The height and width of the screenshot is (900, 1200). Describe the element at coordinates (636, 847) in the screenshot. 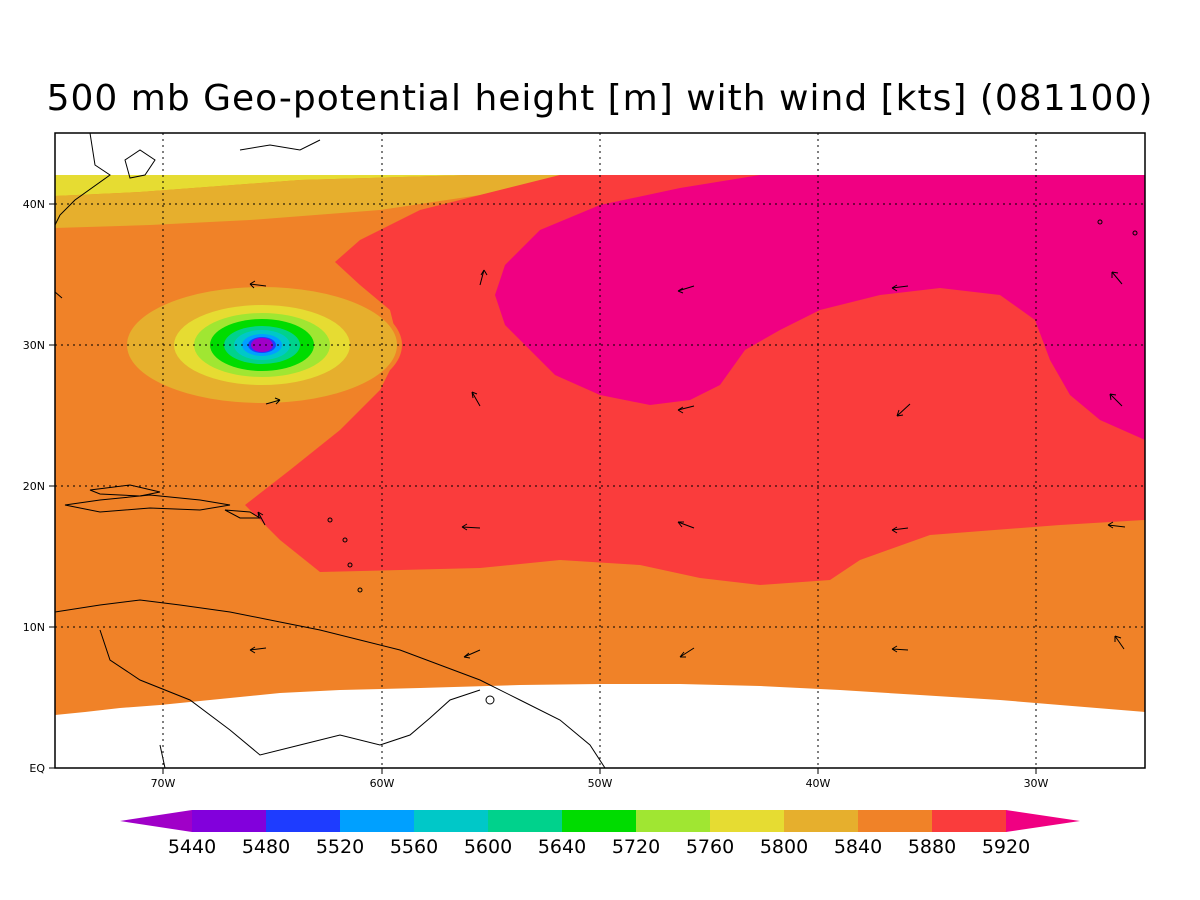

I see `colorbar-label: 5720` at that location.